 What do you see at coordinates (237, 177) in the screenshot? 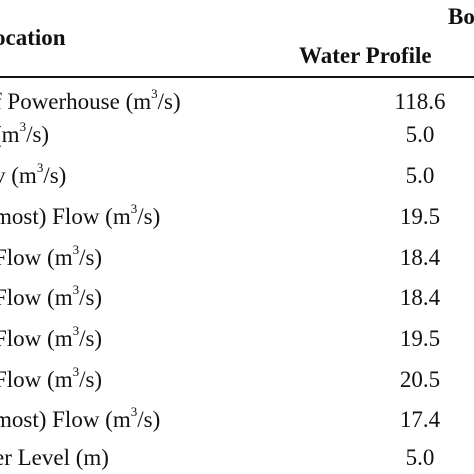
I see `table-row: v (m3/s) 5.0` at bounding box center [237, 177].